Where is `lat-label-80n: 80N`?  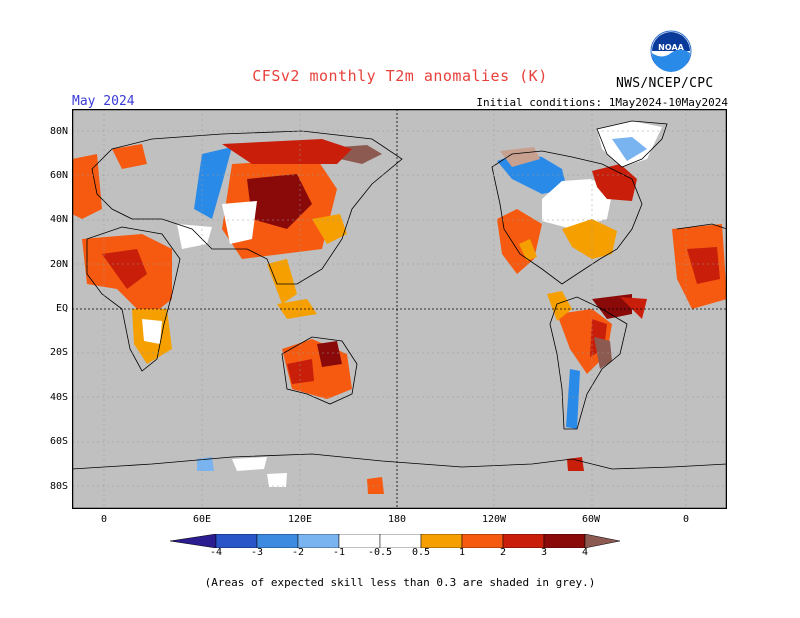
lat-label-80n: 80N is located at coordinates (58, 131).